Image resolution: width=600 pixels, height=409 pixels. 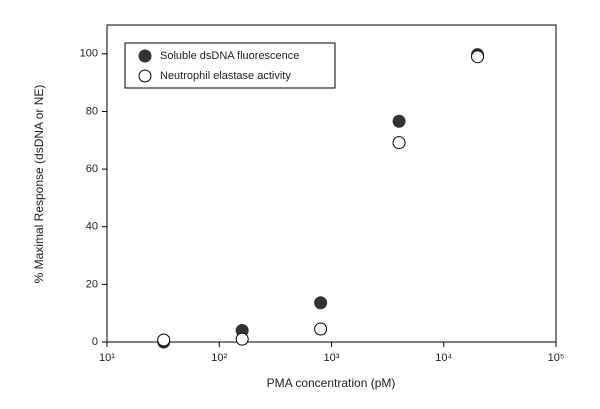 What do you see at coordinates (225, 76) in the screenshot?
I see `legend-label: Neutrophil elastase activity` at bounding box center [225, 76].